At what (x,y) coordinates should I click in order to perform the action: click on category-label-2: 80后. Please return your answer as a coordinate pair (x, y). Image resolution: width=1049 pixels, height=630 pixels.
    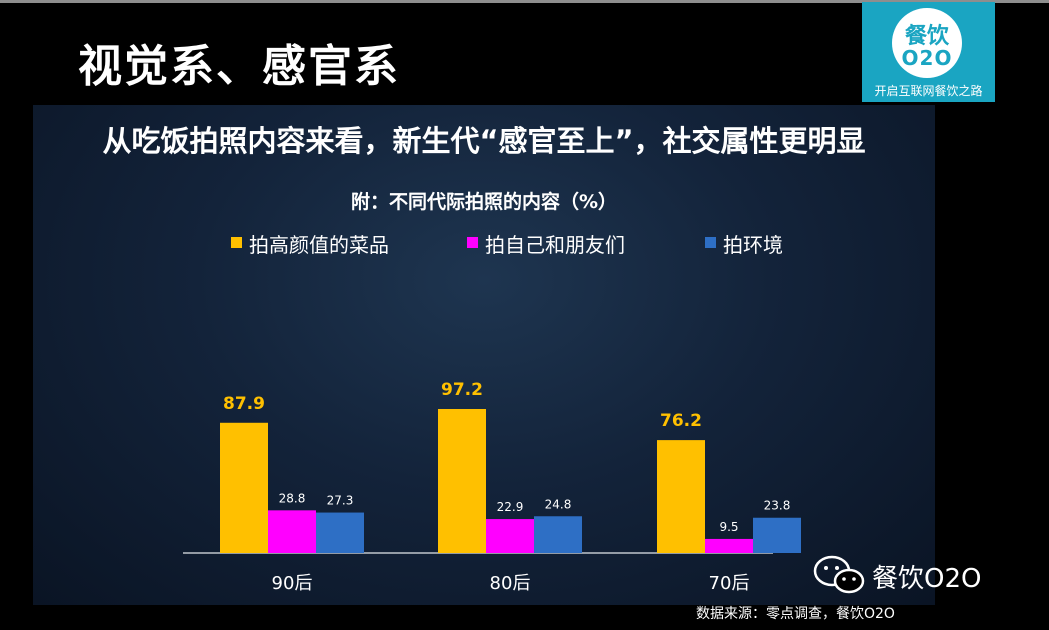
    Looking at the image, I should click on (510, 583).